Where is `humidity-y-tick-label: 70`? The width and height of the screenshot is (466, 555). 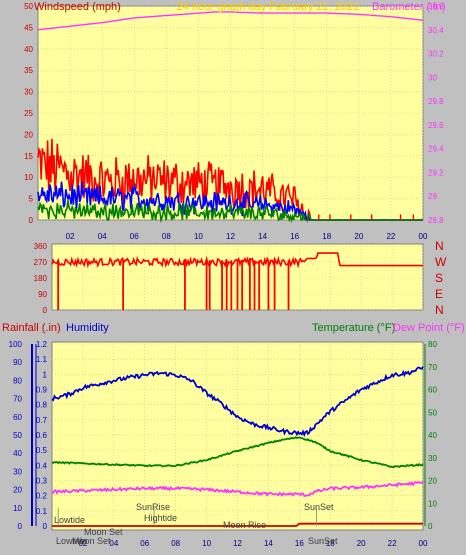
humidity-y-tick-label: 70 is located at coordinates (17, 399).